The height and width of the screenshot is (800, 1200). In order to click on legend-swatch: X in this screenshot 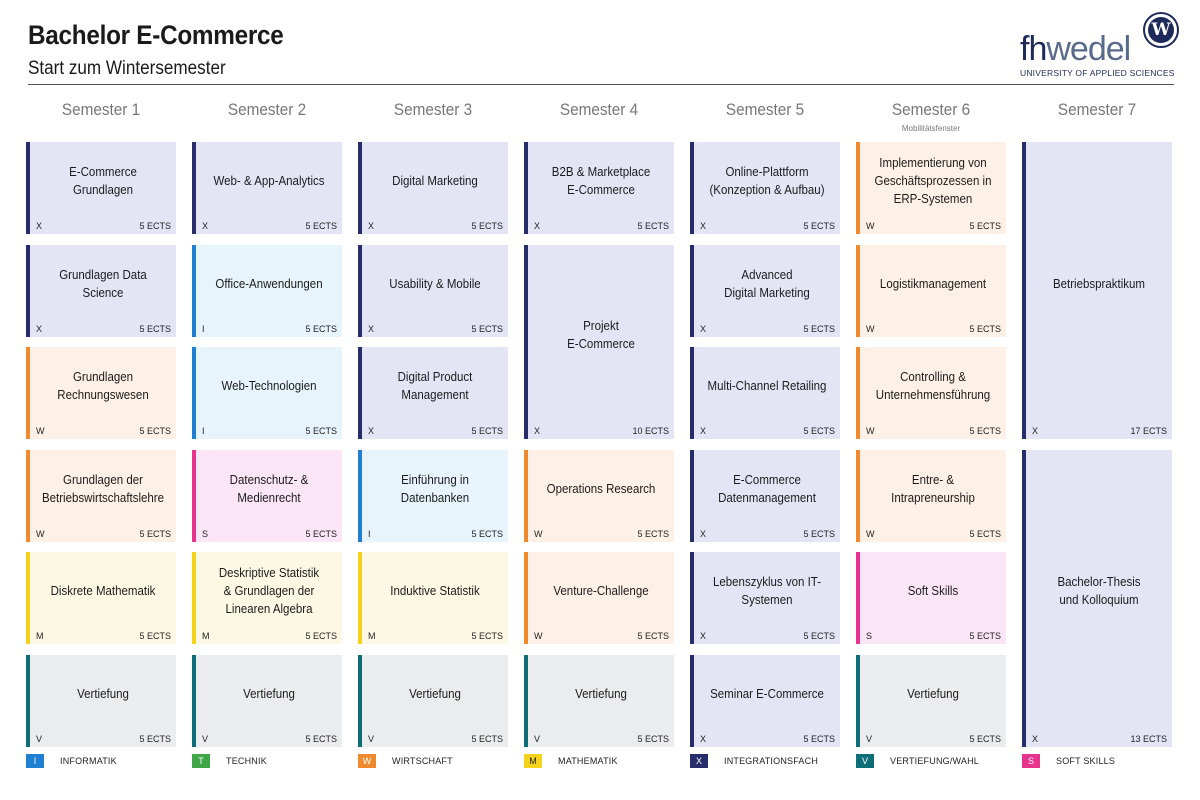, I will do `click(699, 761)`.